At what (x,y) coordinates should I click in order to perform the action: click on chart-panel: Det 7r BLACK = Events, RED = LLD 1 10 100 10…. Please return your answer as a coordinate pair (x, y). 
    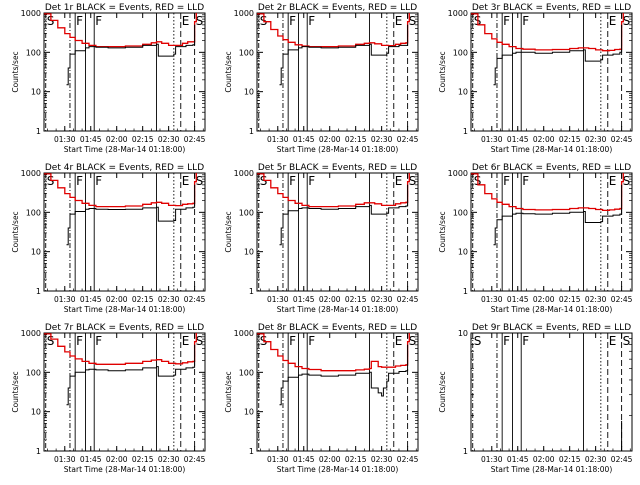
    Looking at the image, I should click on (108, 398).